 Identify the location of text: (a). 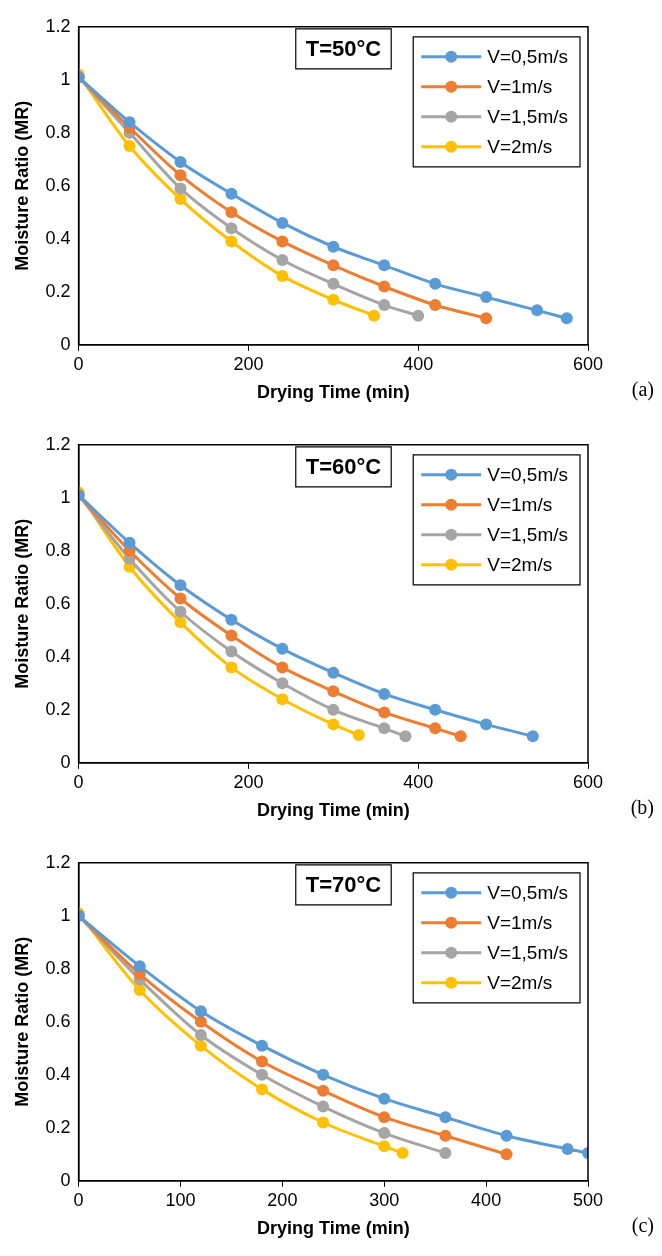
(642, 389).